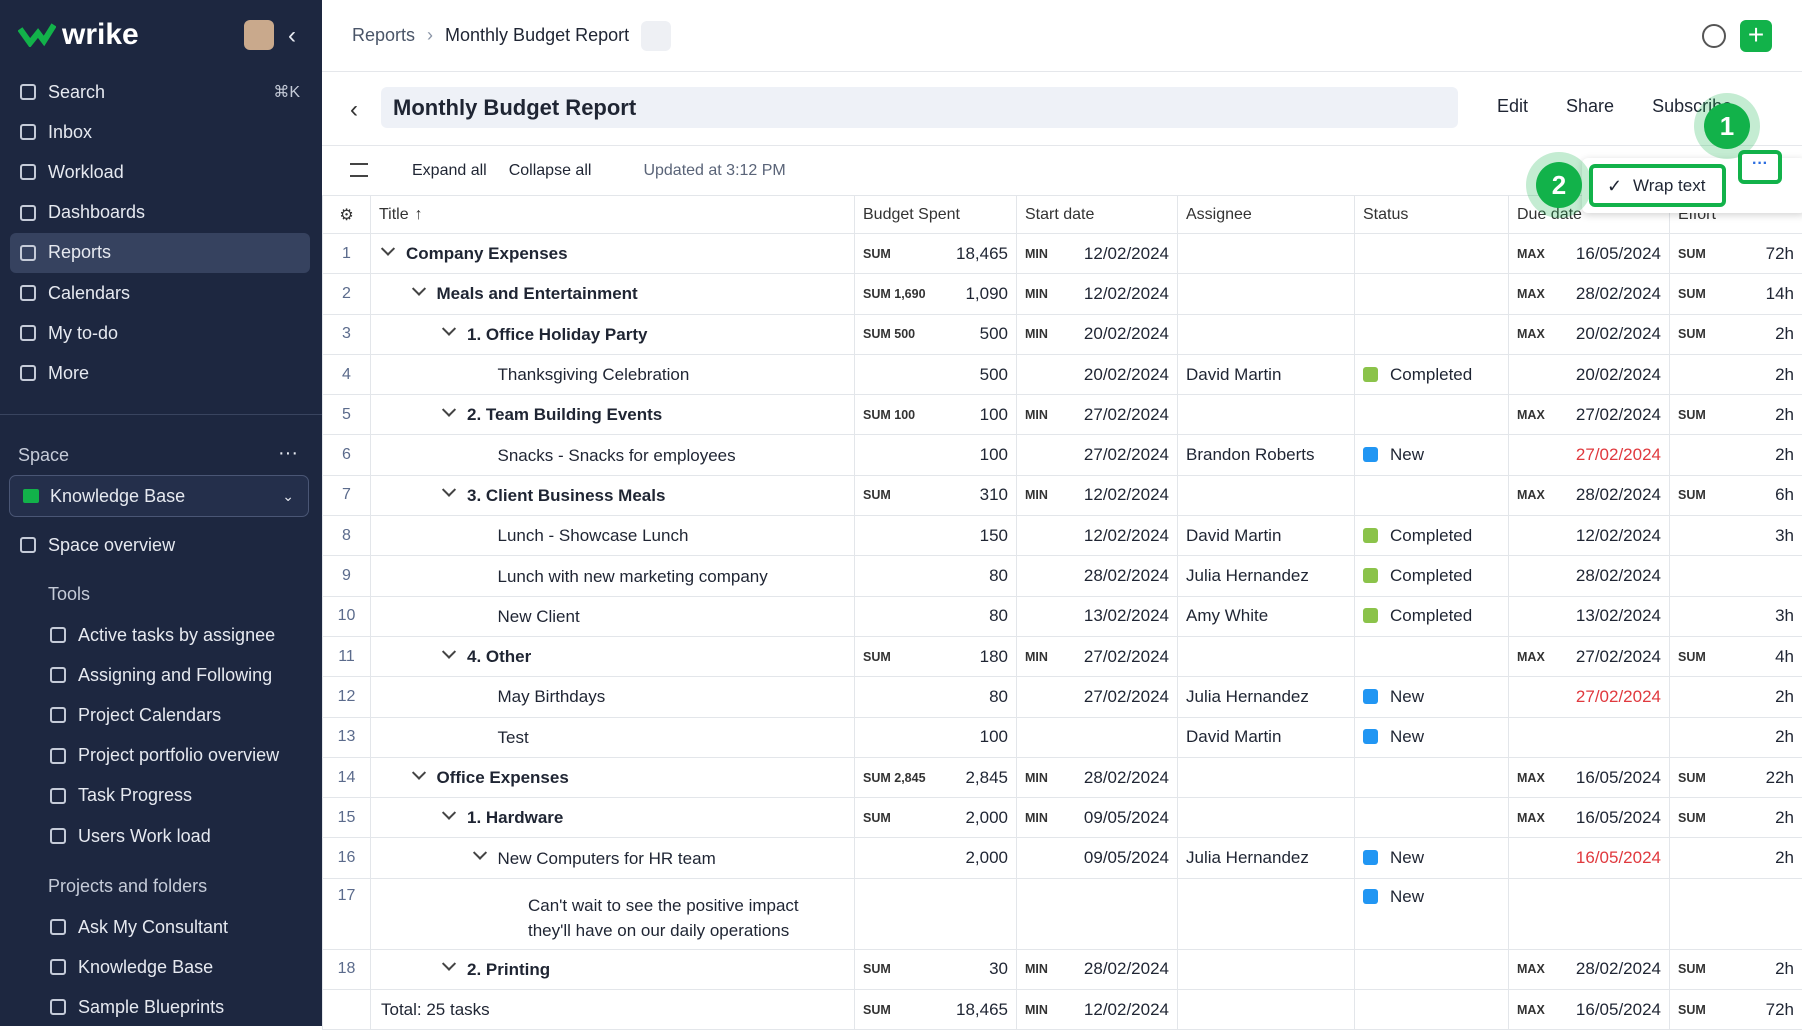  What do you see at coordinates (160, 172) in the screenshot?
I see `nav-item: Workload` at bounding box center [160, 172].